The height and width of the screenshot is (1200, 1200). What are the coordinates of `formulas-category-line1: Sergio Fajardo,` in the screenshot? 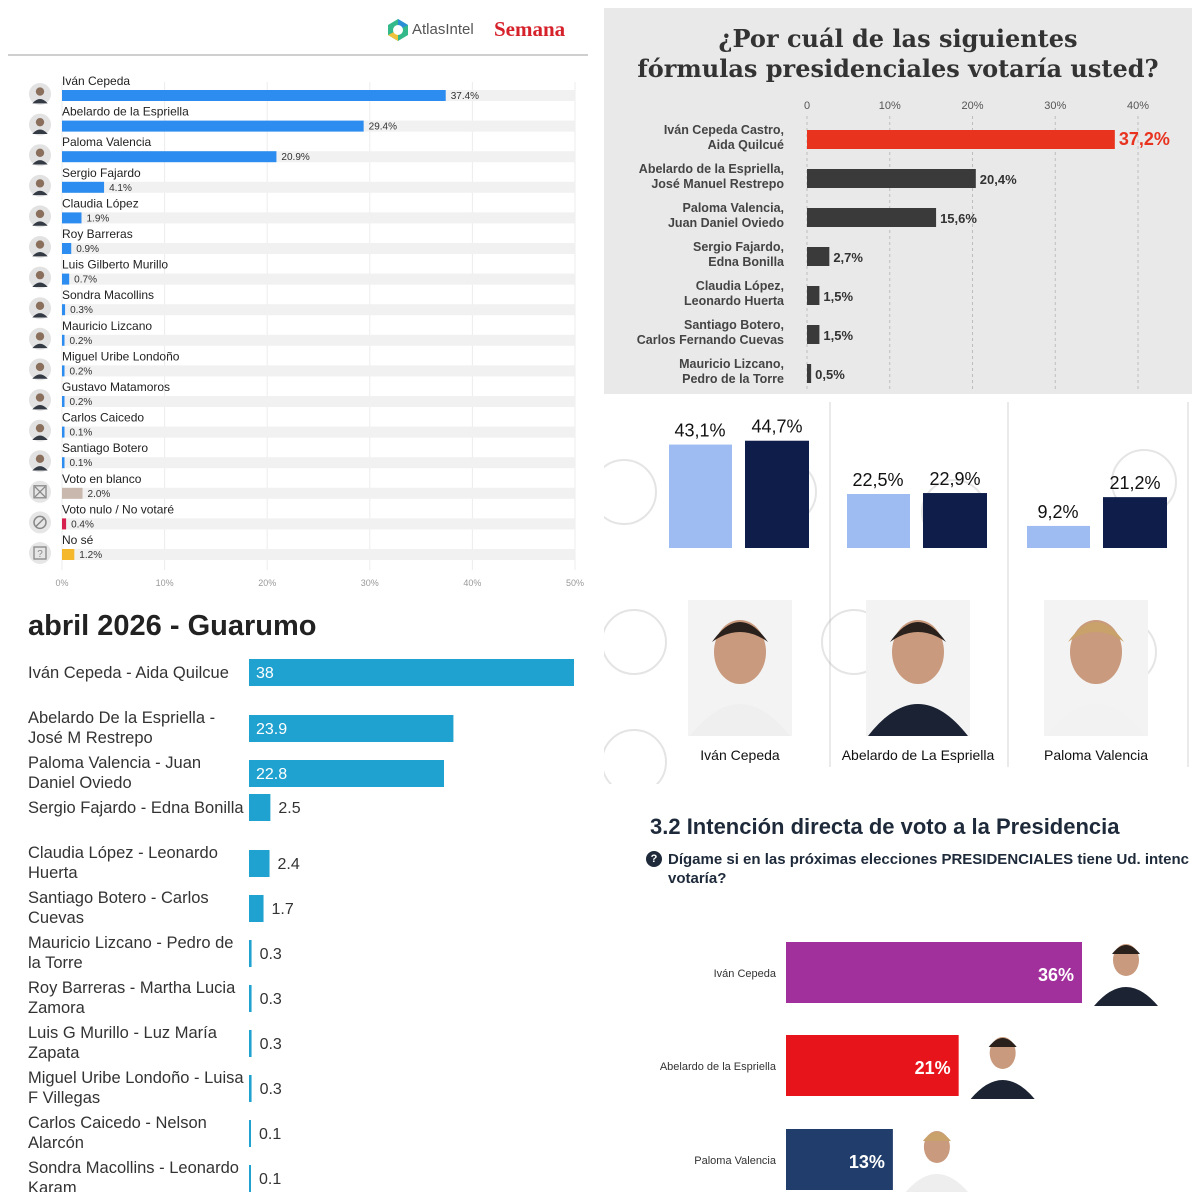 It's located at (738, 247).